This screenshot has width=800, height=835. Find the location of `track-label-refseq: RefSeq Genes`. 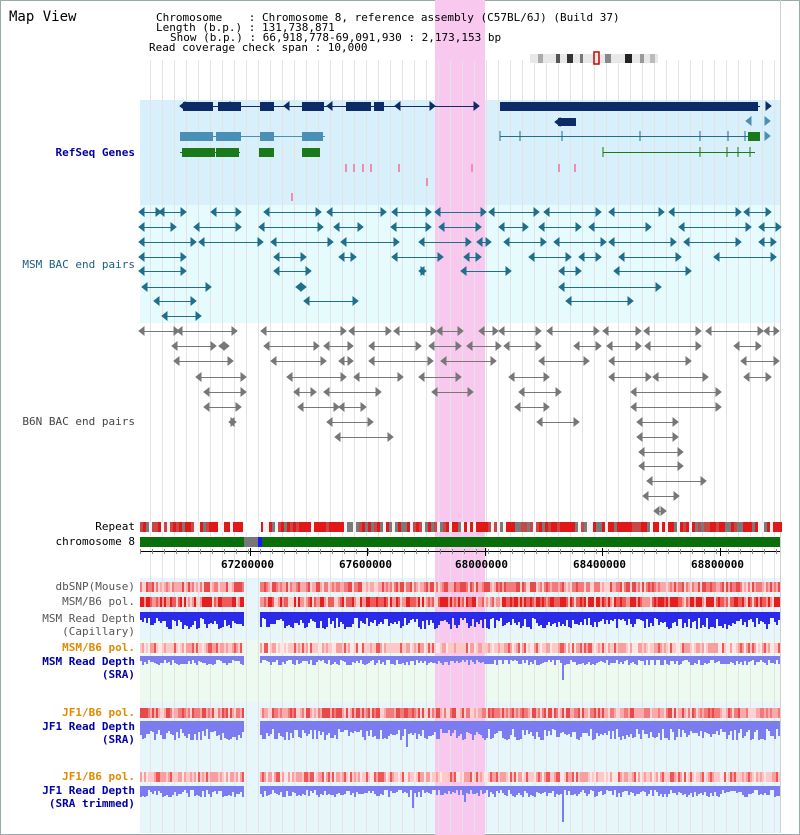

track-label-refseq: RefSeq Genes is located at coordinates (95, 152).